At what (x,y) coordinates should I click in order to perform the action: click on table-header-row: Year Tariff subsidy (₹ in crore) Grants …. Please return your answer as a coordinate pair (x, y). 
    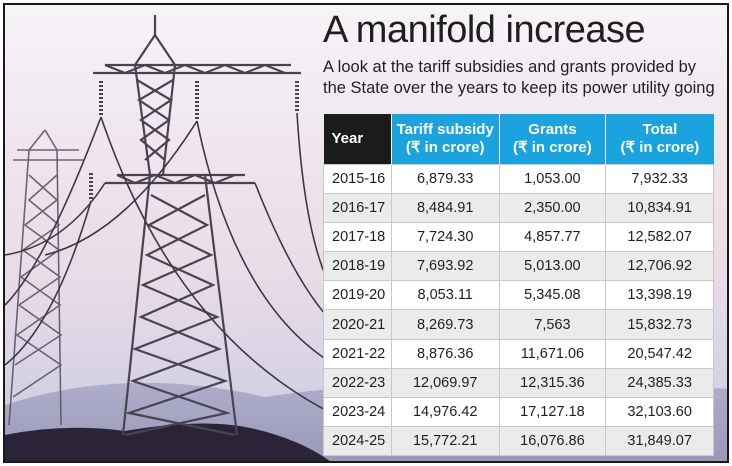
    Looking at the image, I should click on (518, 139).